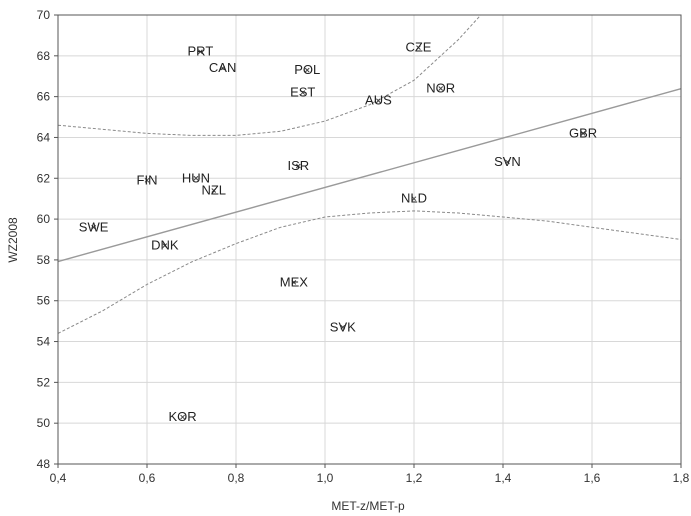  I want to click on point-label: DNK, so click(165, 245).